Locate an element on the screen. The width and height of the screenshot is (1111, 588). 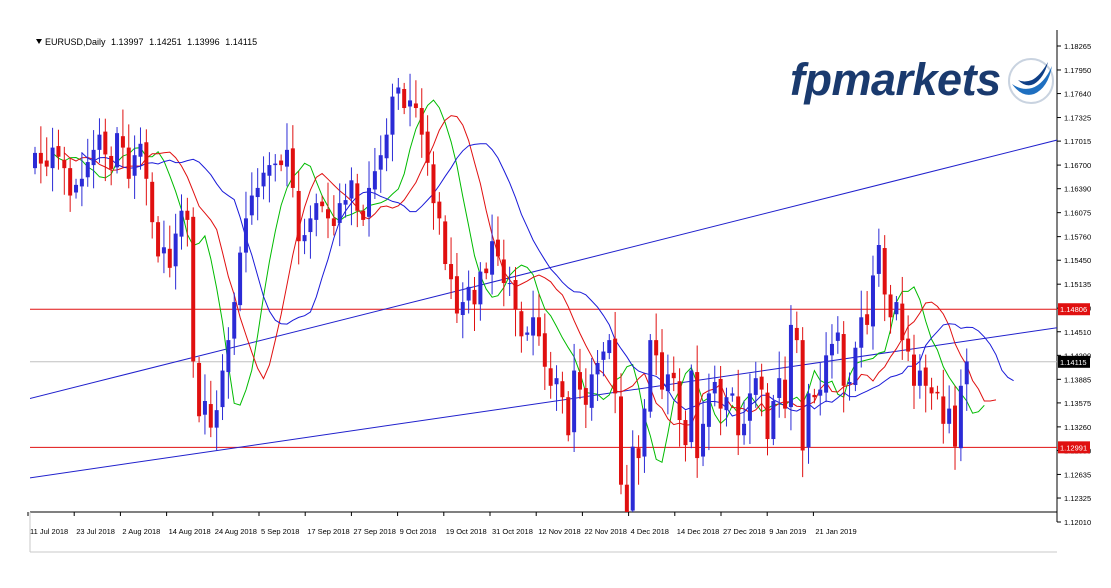
x-tick-label: 22 Nov 2018 is located at coordinates (605, 531).